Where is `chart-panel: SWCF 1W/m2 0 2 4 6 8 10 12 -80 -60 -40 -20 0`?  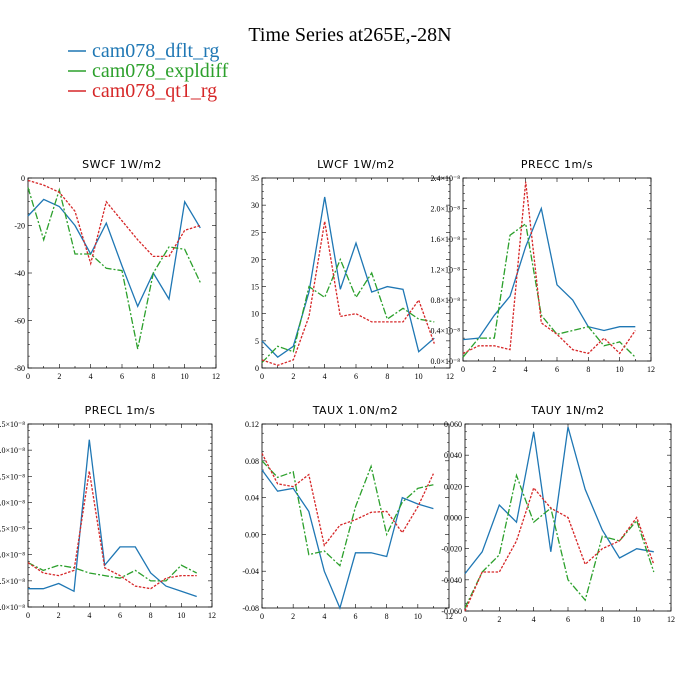
chart-panel: SWCF 1W/m2 0 2 4 6 8 10 12 -80 -60 -40 -20 0 is located at coordinates (117, 269).